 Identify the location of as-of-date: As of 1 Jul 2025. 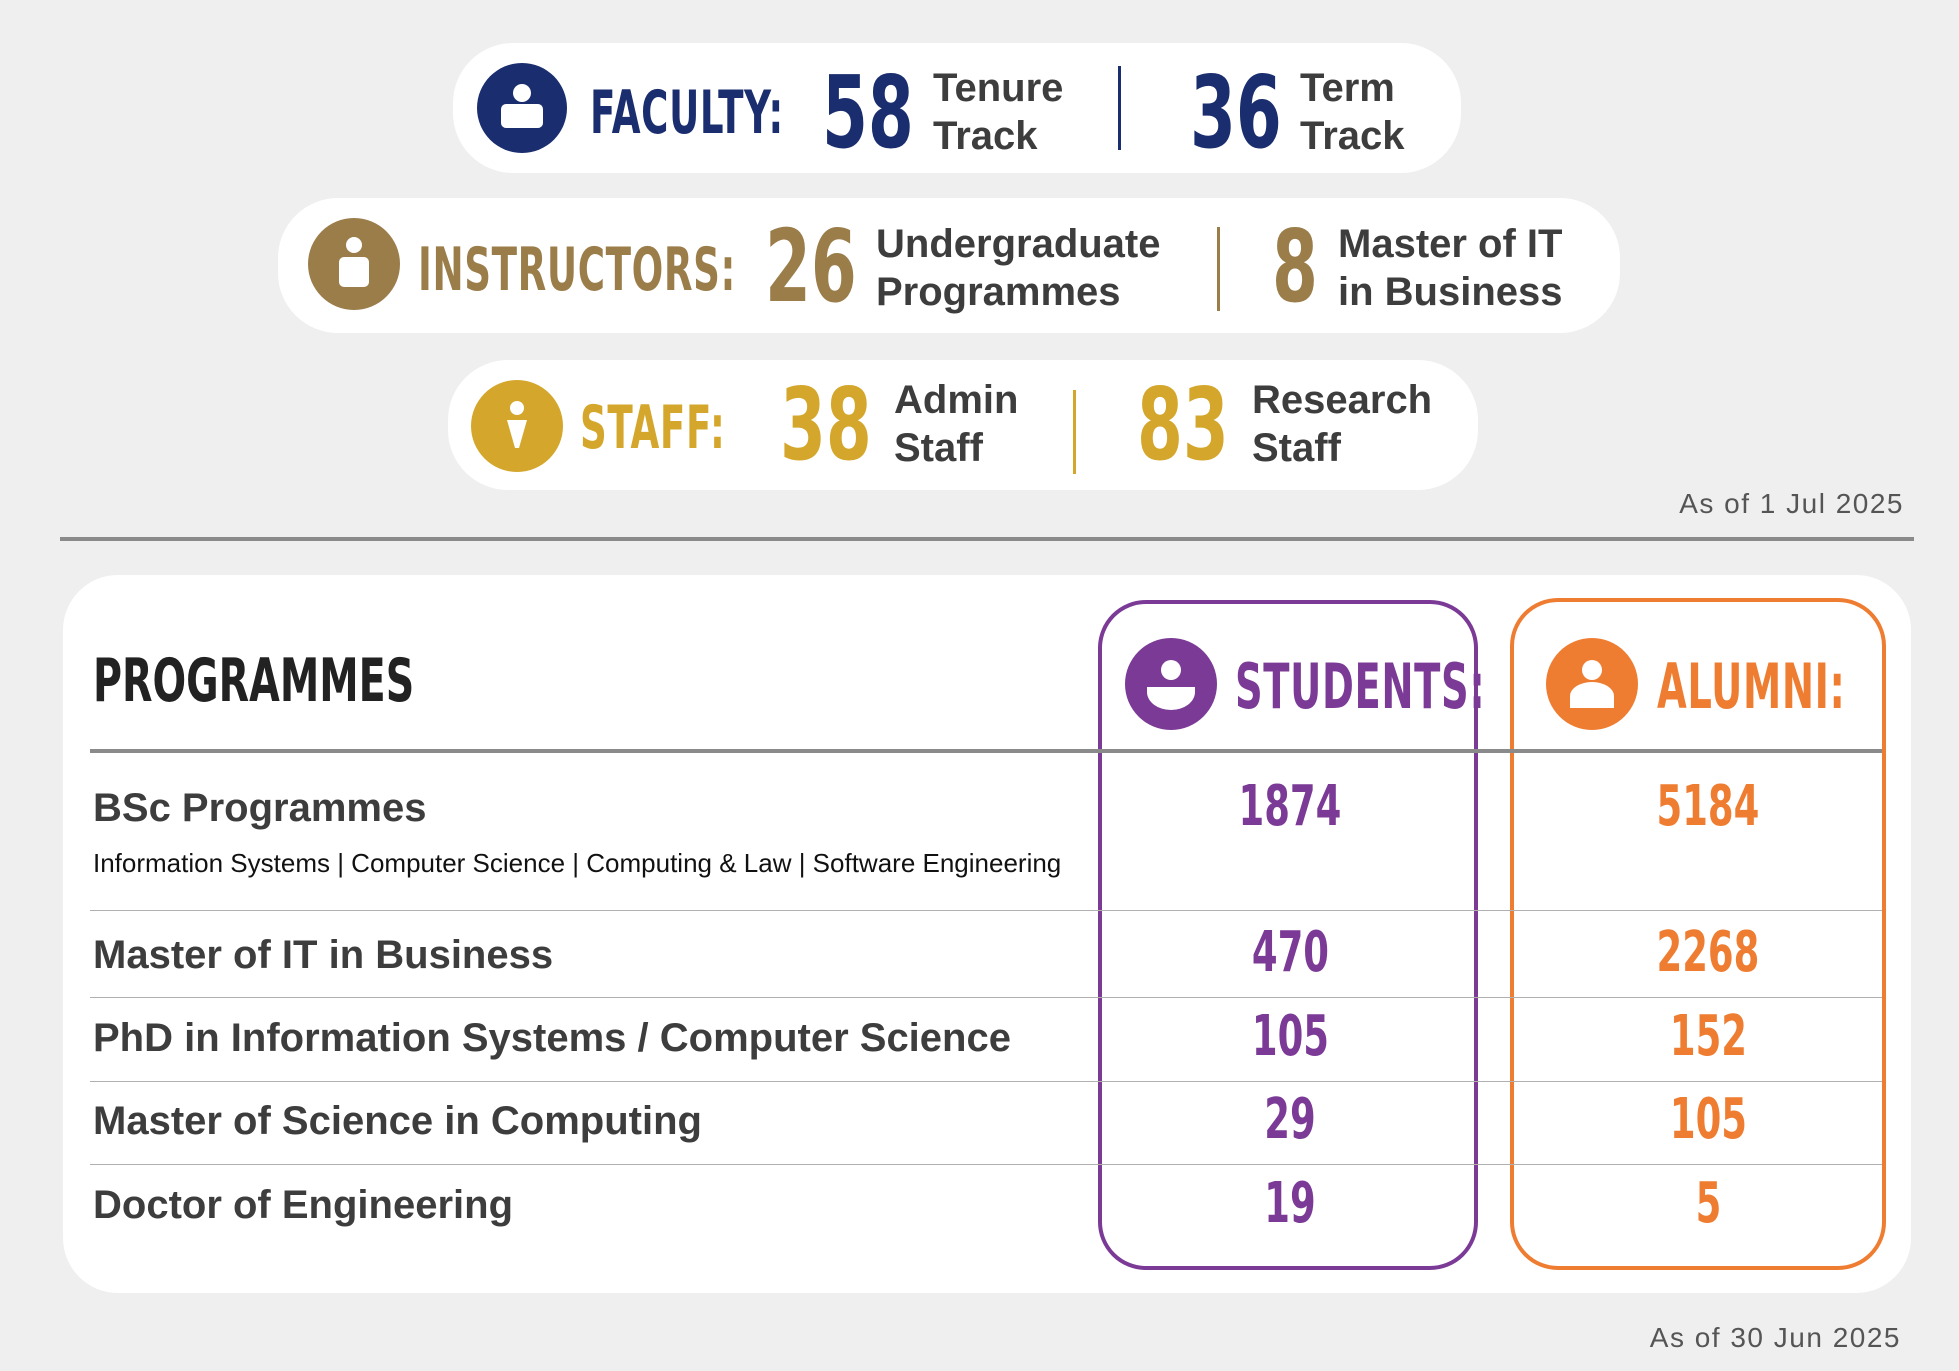
(1791, 503).